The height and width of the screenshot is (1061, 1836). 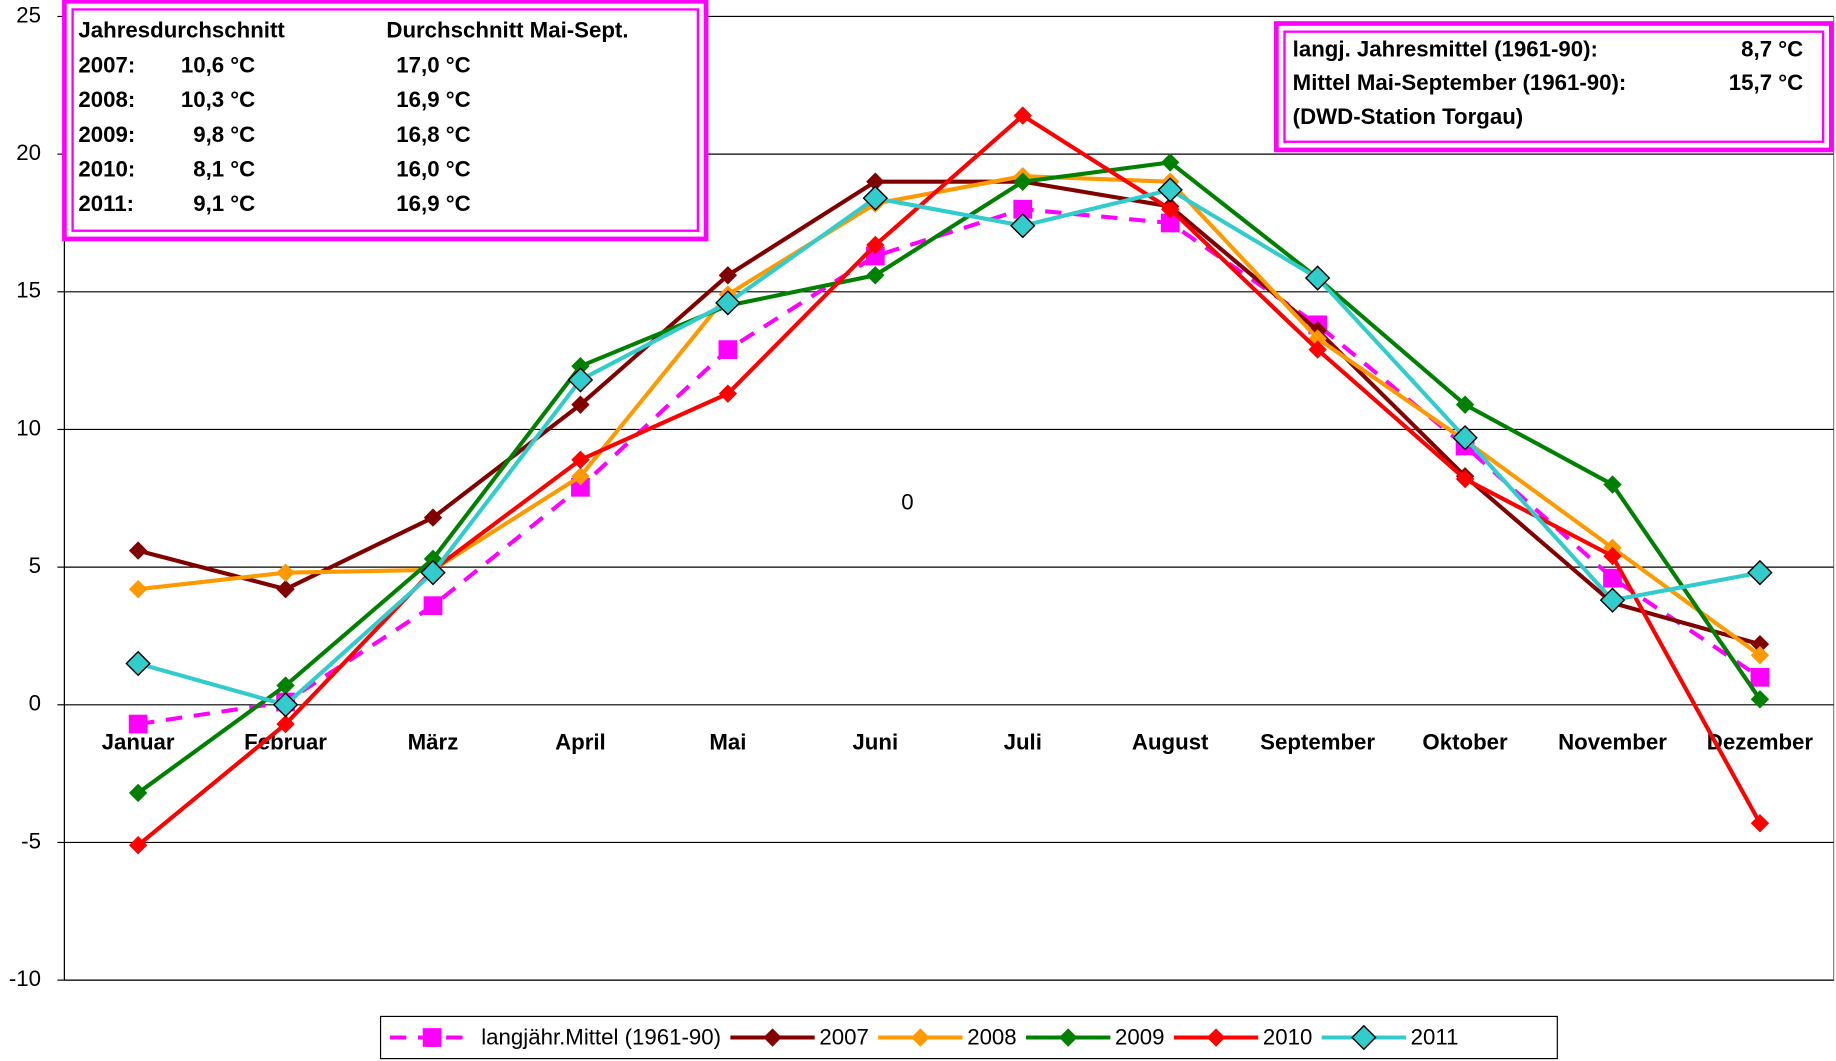 I want to click on x-tick-label: Januar, so click(x=138, y=741).